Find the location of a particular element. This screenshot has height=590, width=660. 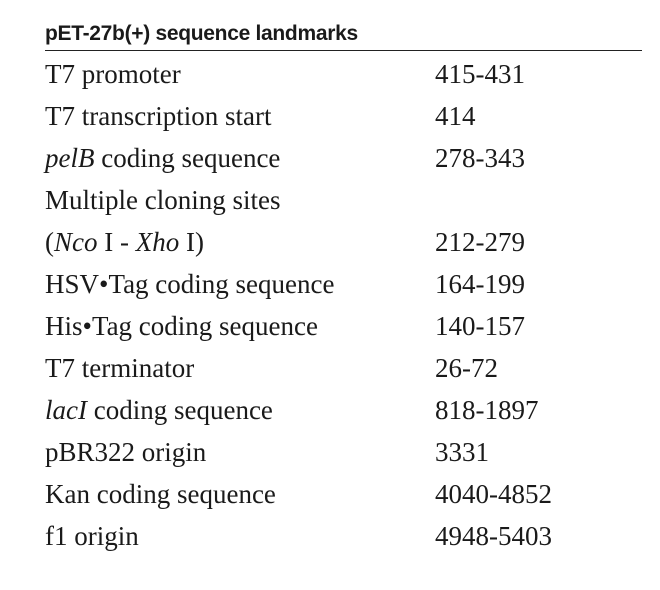

table-row: T7 promoter 415-431 is located at coordinates (343, 74).